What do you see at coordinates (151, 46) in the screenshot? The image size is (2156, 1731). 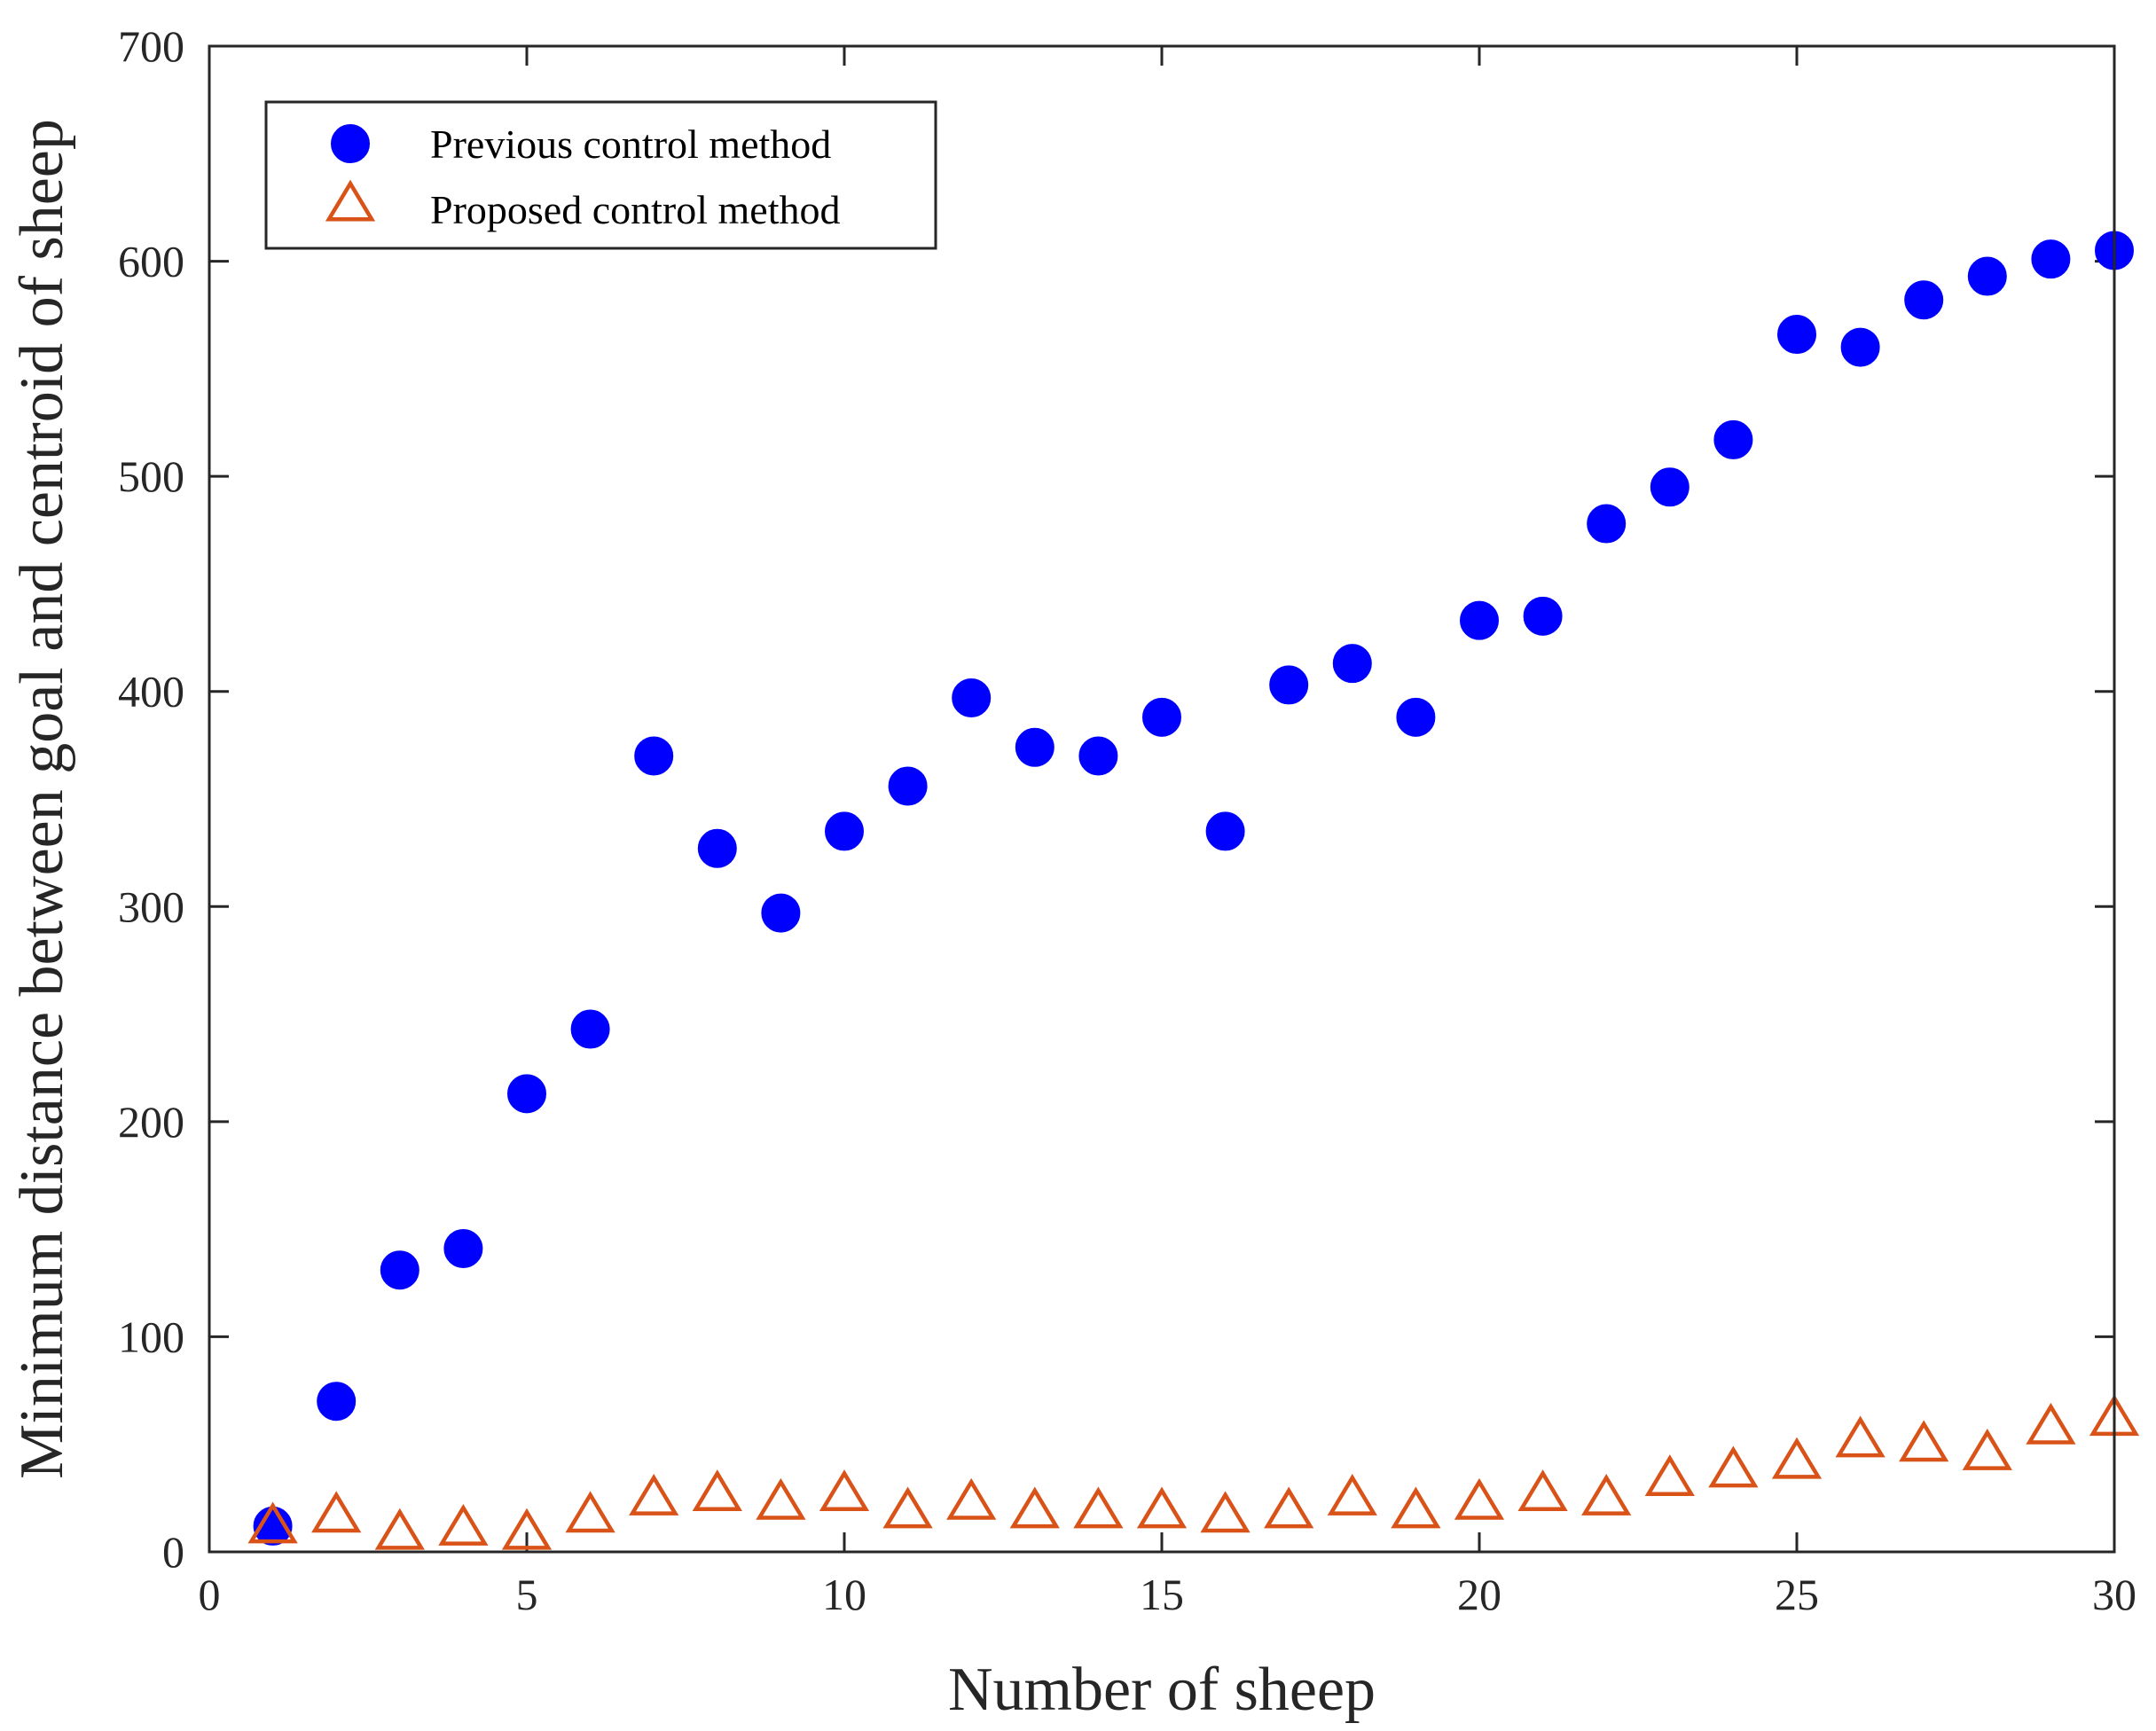 I see `y-tick-label: 700` at bounding box center [151, 46].